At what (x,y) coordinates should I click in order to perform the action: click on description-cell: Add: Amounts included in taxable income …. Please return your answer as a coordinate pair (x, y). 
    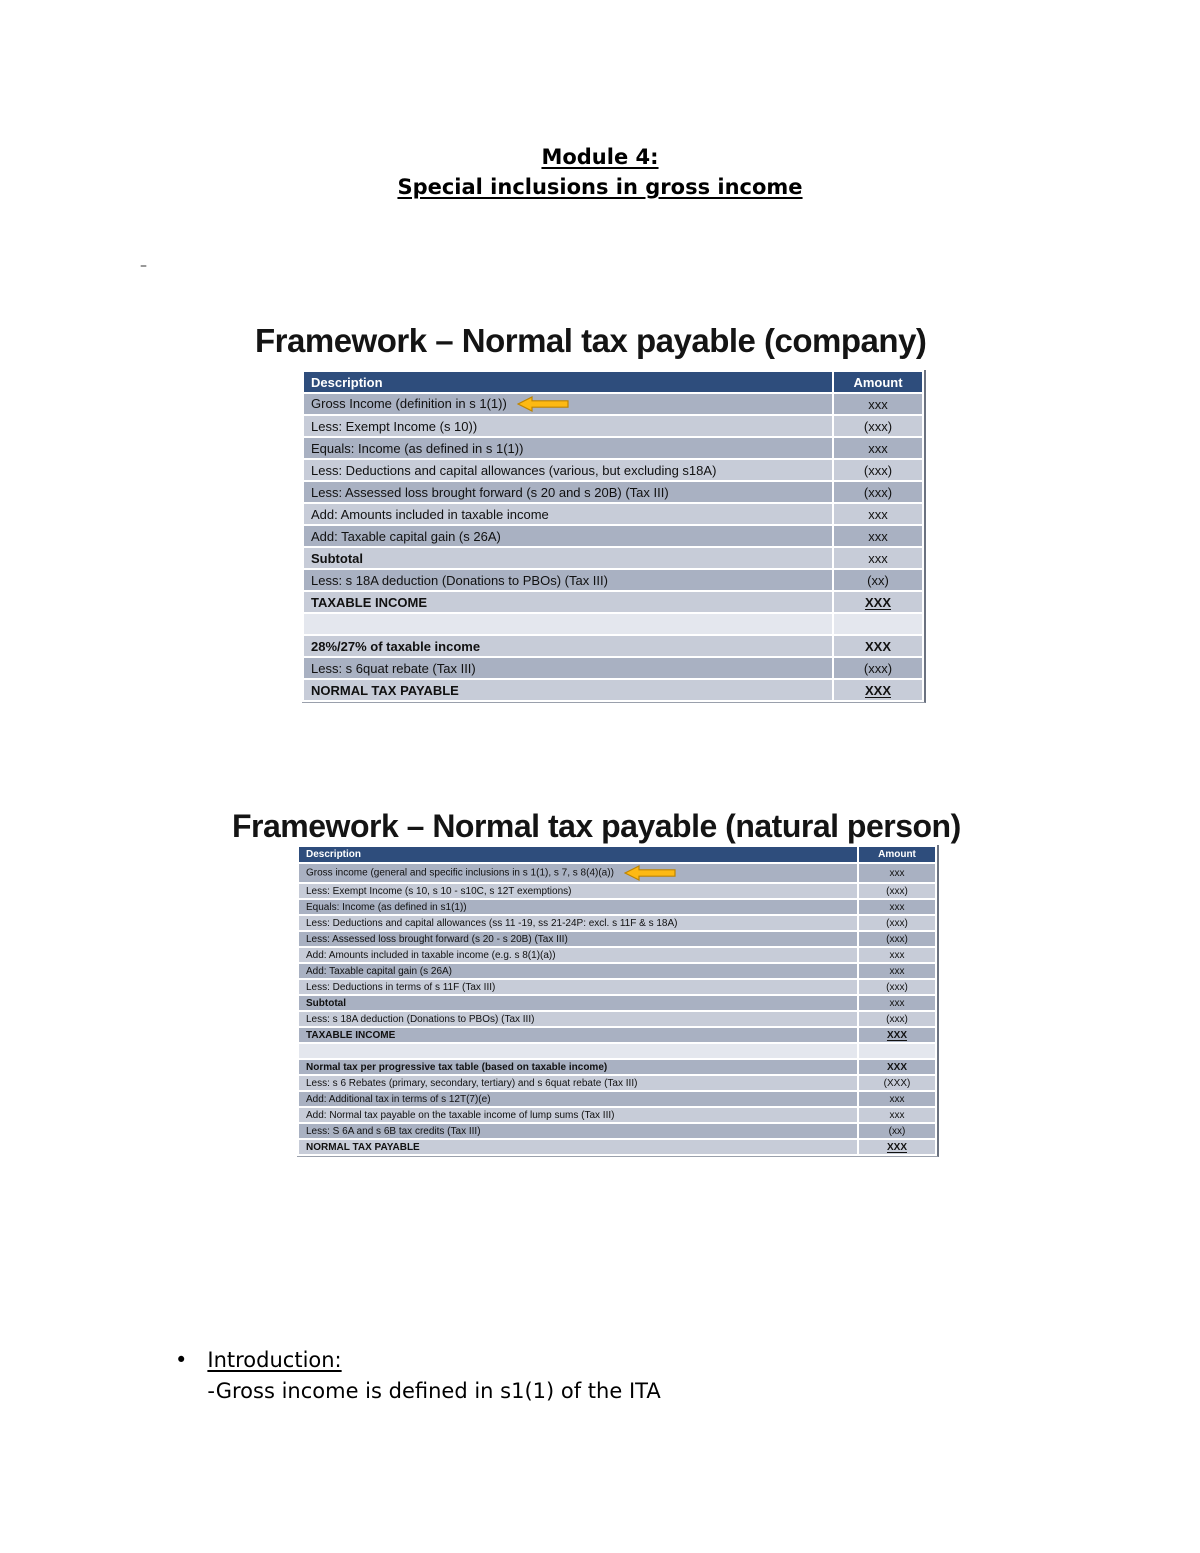
    Looking at the image, I should click on (578, 955).